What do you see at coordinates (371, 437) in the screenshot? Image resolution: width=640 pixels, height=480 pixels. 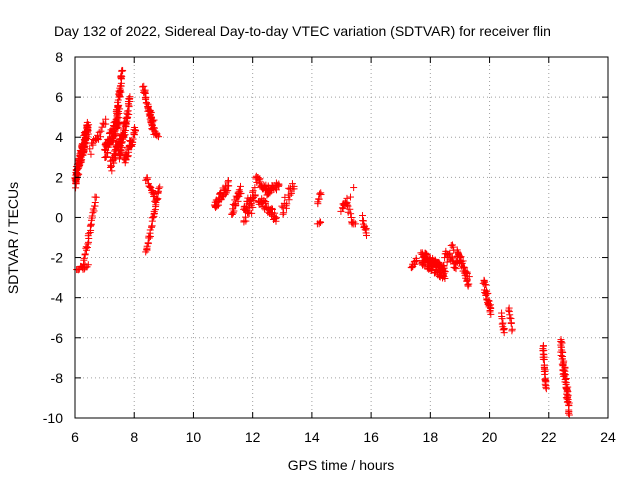 I see `x-tick-label: 16` at bounding box center [371, 437].